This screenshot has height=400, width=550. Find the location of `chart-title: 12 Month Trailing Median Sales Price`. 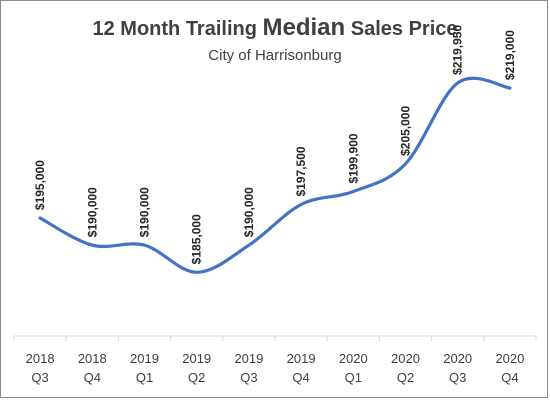

chart-title: 12 Month Trailing Median Sales Price is located at coordinates (274, 27).